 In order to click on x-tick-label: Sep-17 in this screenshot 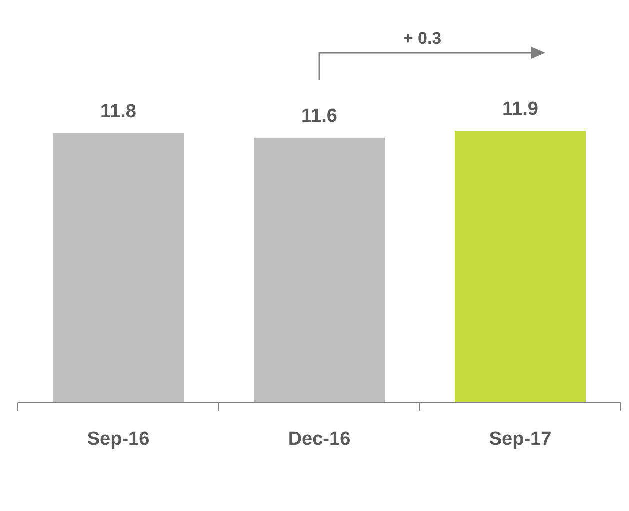, I will do `click(520, 439)`.